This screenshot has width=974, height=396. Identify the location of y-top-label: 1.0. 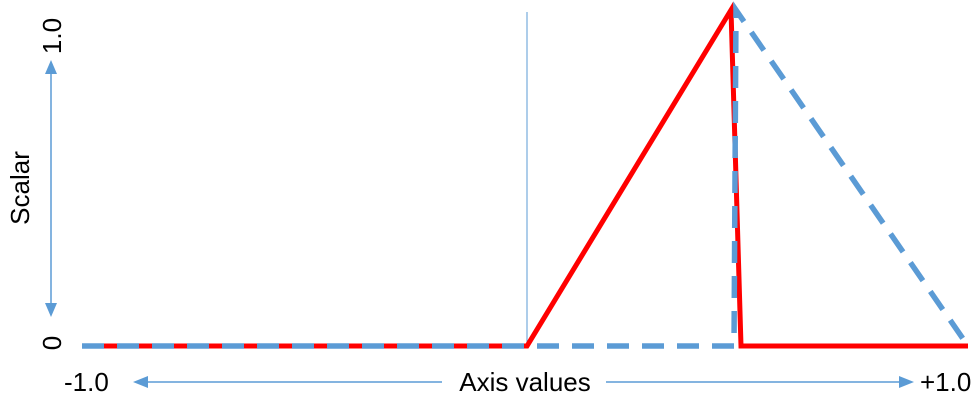
(52, 36).